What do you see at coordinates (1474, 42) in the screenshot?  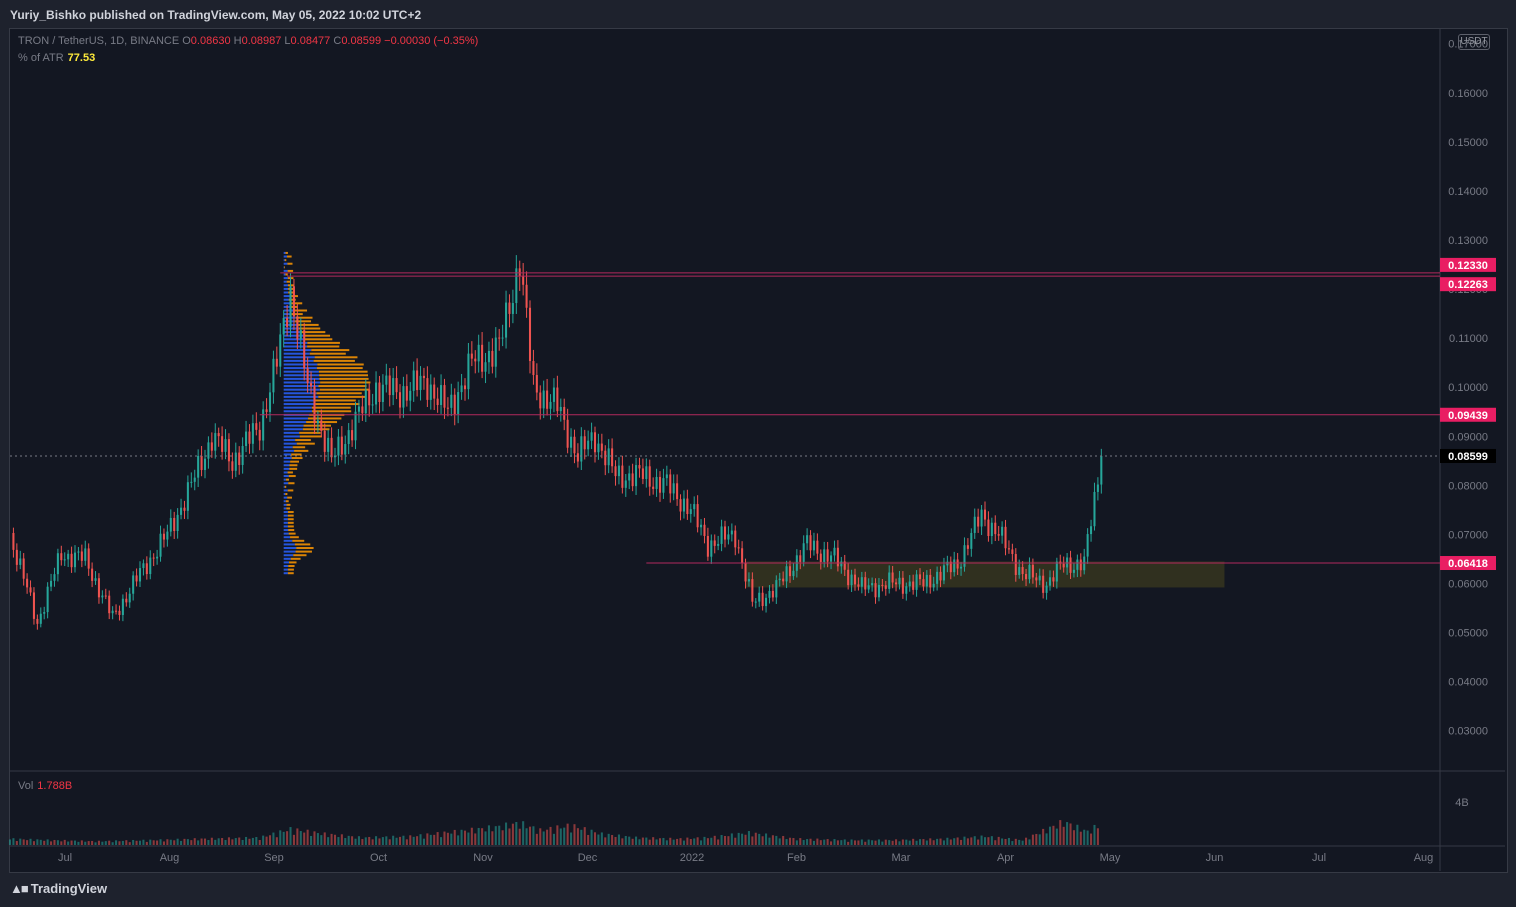 I see `currency-badge: USDT` at bounding box center [1474, 42].